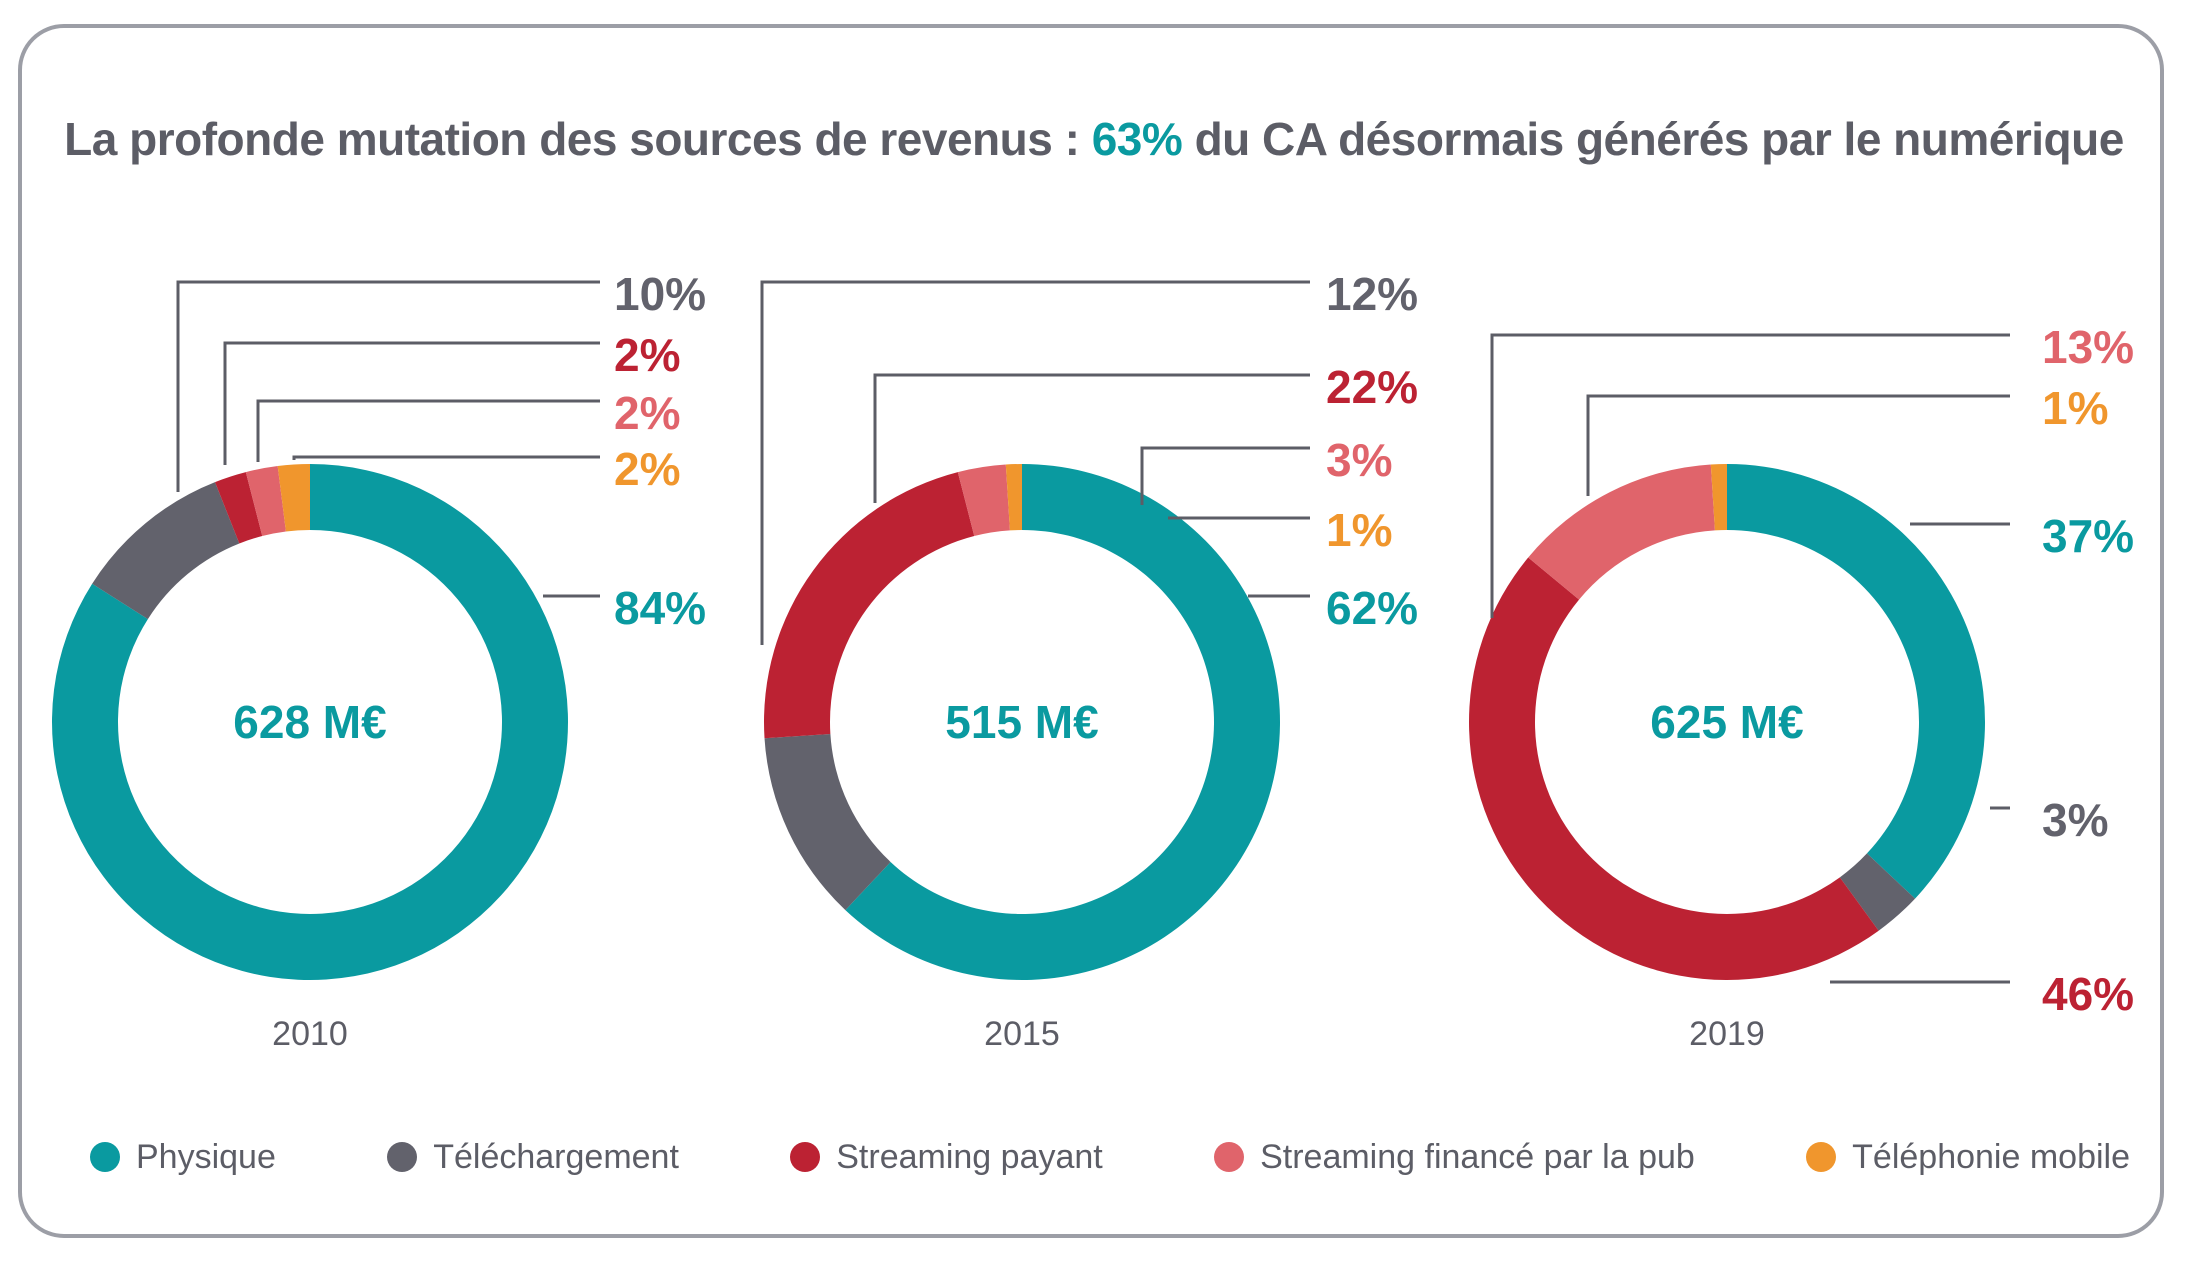  Describe the element at coordinates (1359, 530) in the screenshot. I see `slice-label-2015-telephonie-mobile: 1%` at that location.